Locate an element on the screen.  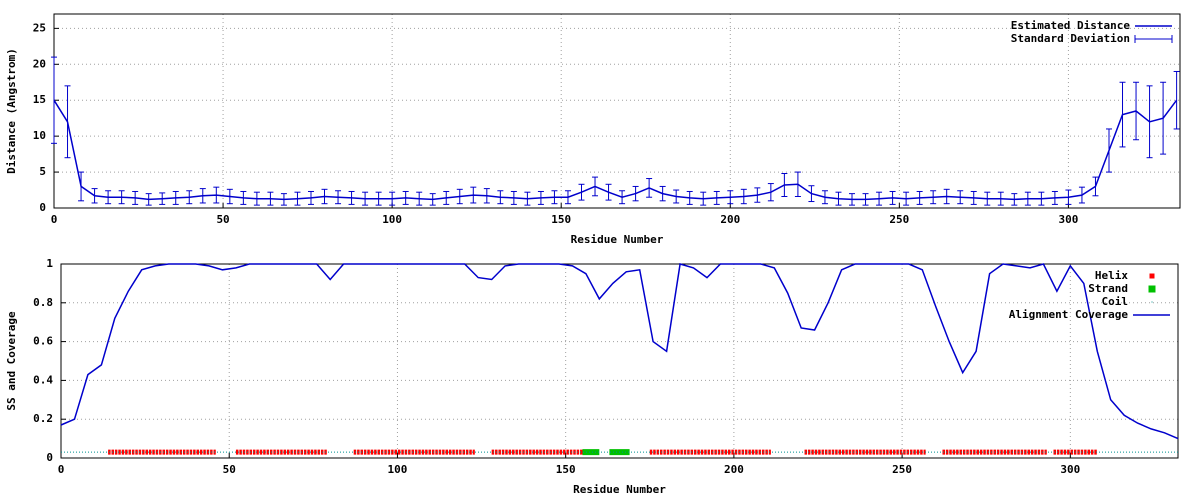
y-tick-label: 20 is located at coordinates (39, 63).